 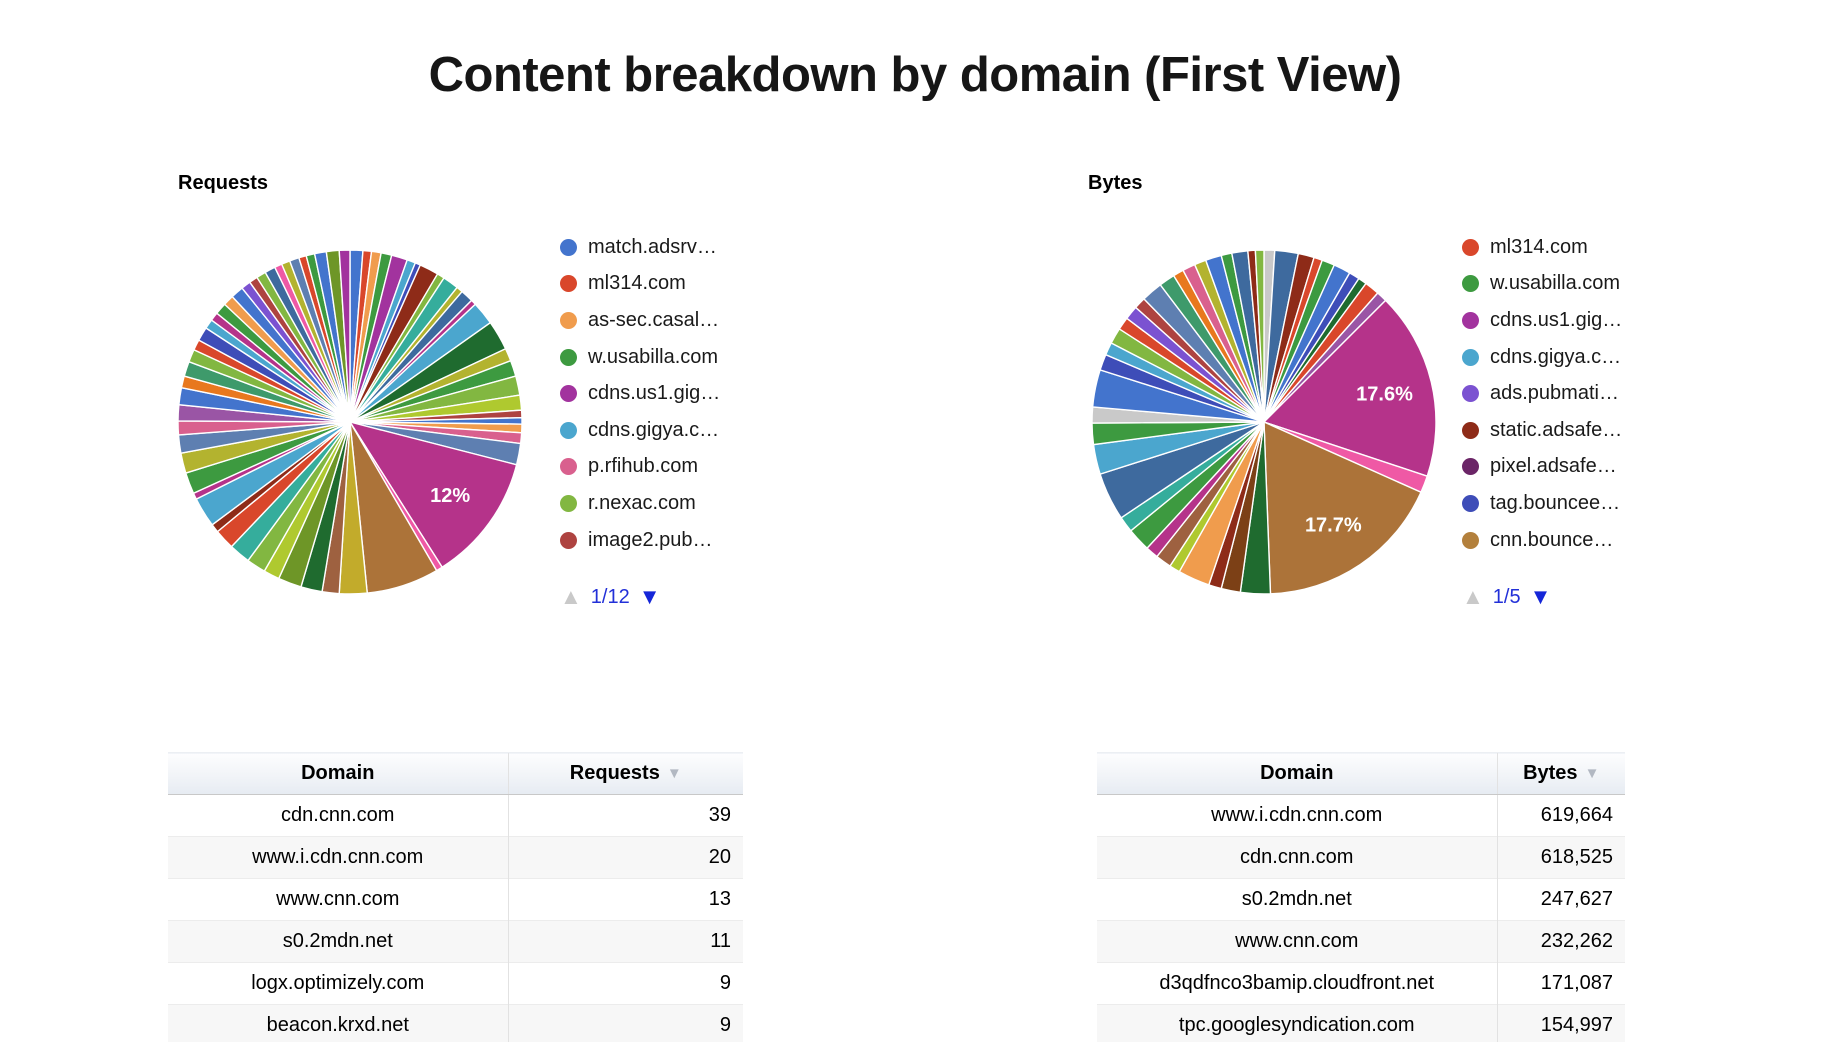 What do you see at coordinates (915, 74) in the screenshot?
I see `page-title: Content breakdown by domain (First View)` at bounding box center [915, 74].